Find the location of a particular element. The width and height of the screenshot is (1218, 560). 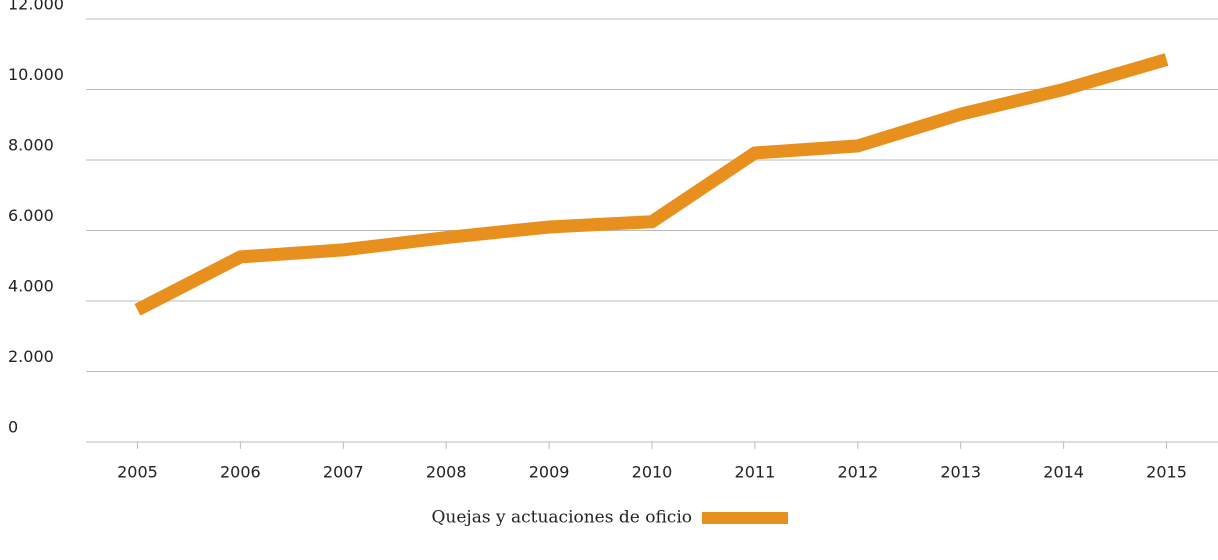

y-tick-label: 2.000 is located at coordinates (31, 356).